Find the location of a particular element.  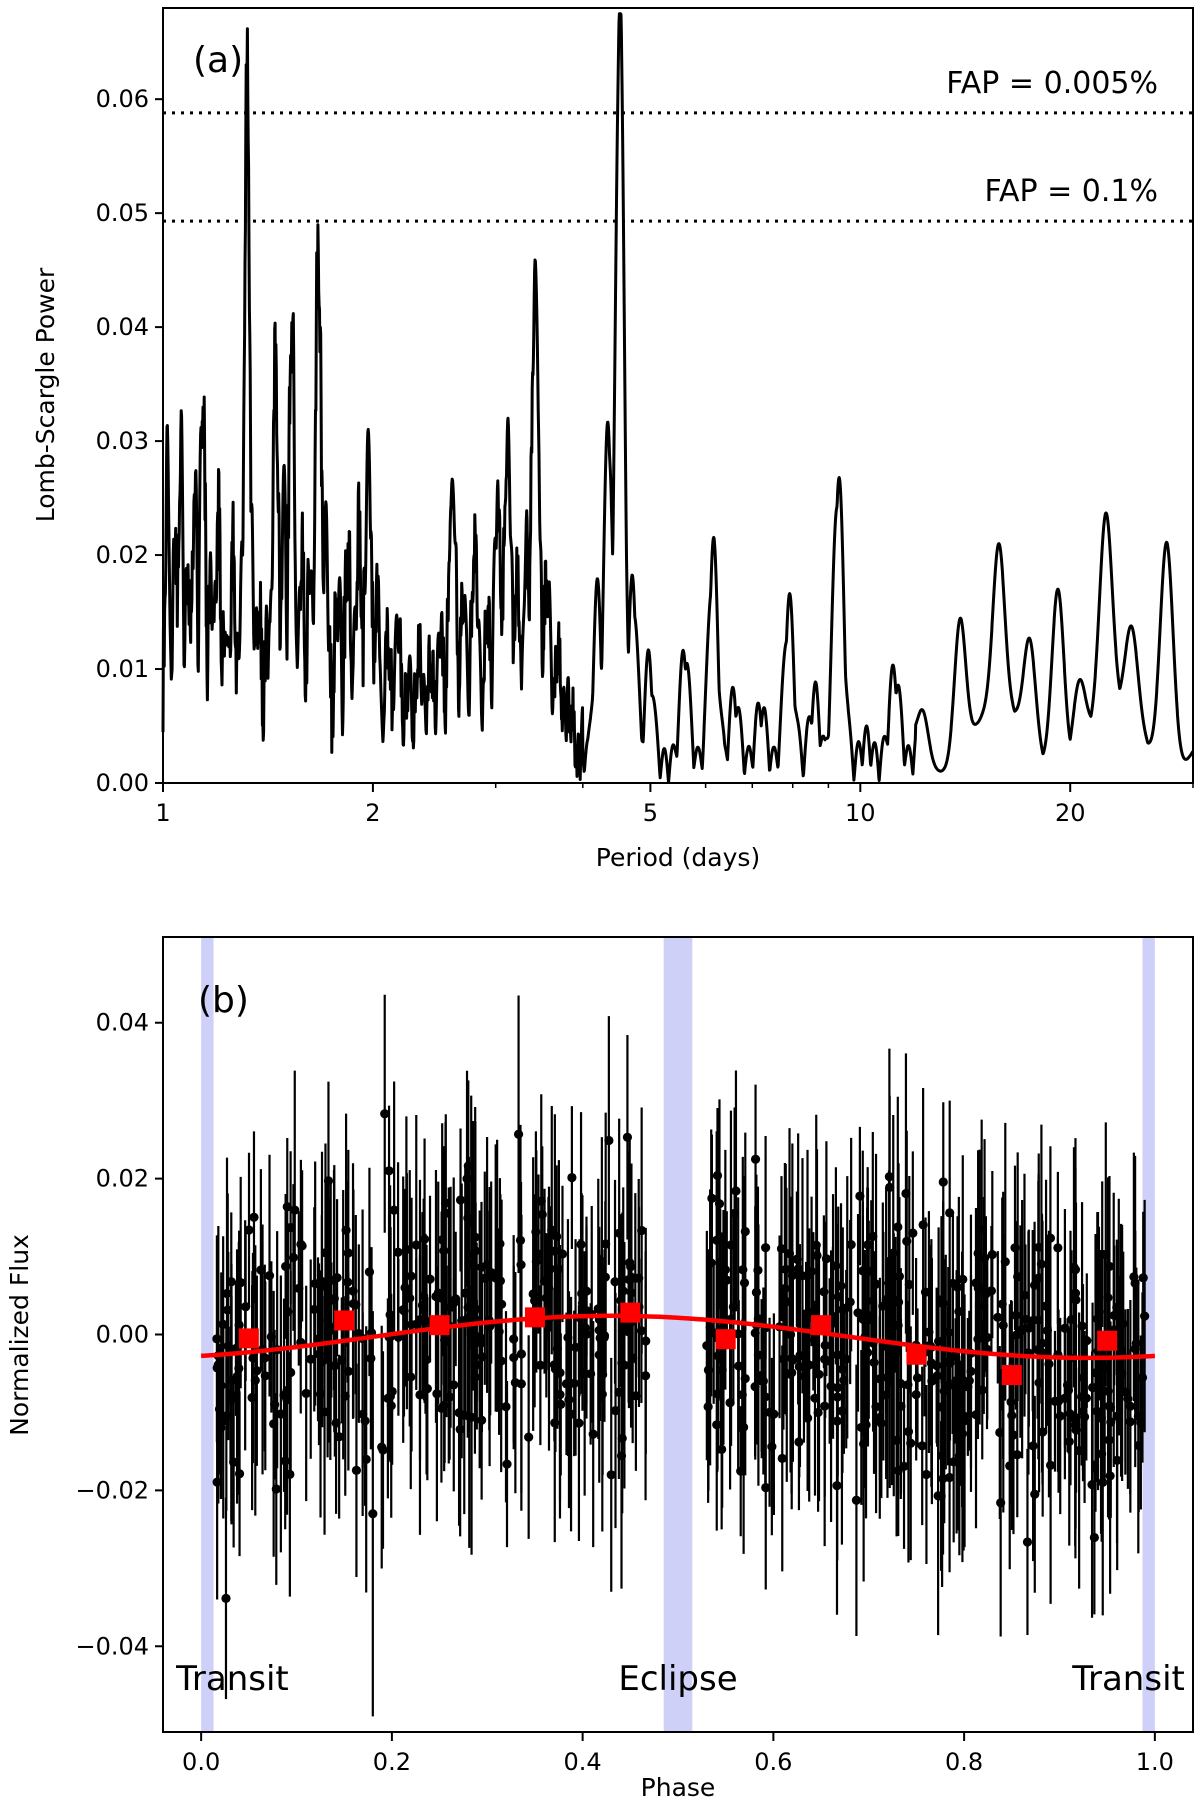

x-tick-label: 0.4 is located at coordinates (583, 1762).